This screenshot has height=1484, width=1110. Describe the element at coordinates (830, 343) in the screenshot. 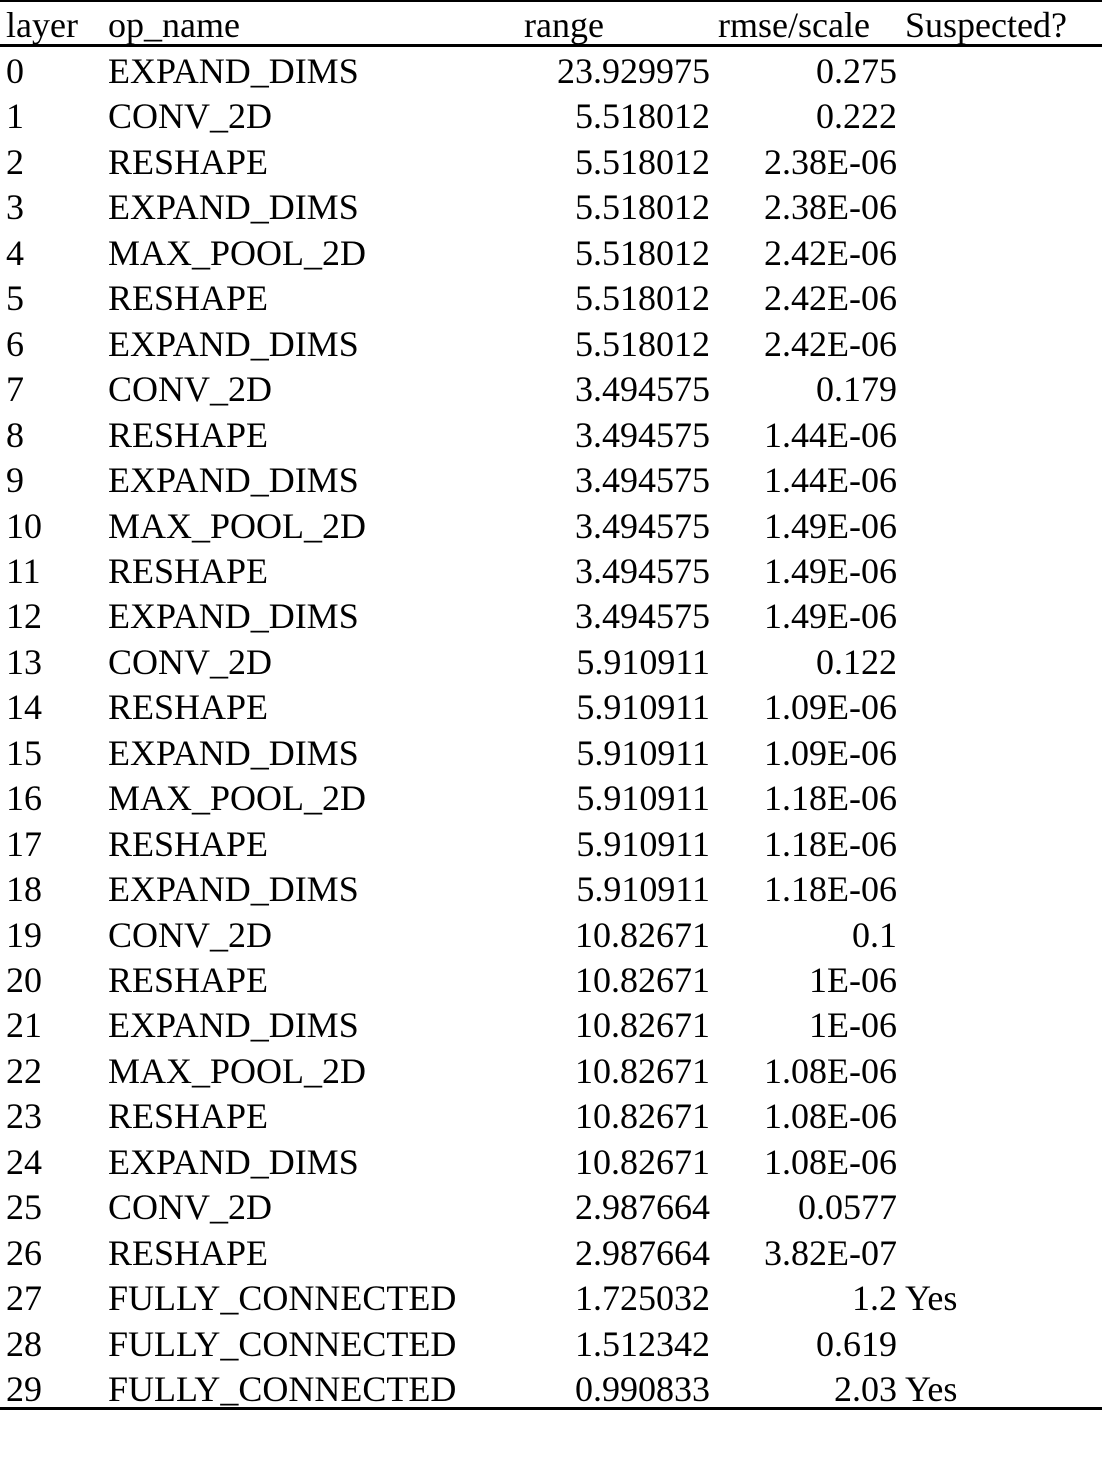

I see `cell-rmse-scale: 2.42E-06` at that location.